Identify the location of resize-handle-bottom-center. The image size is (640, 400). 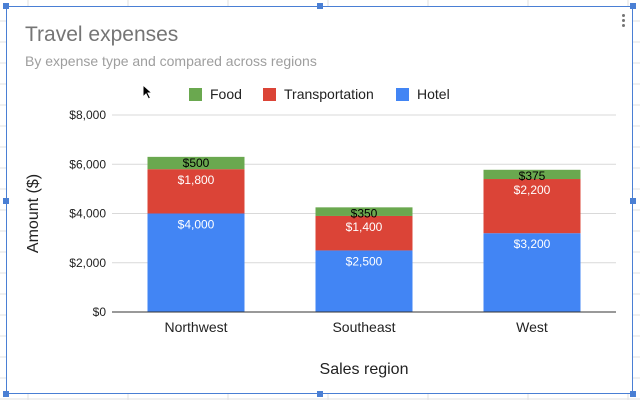
(320, 394).